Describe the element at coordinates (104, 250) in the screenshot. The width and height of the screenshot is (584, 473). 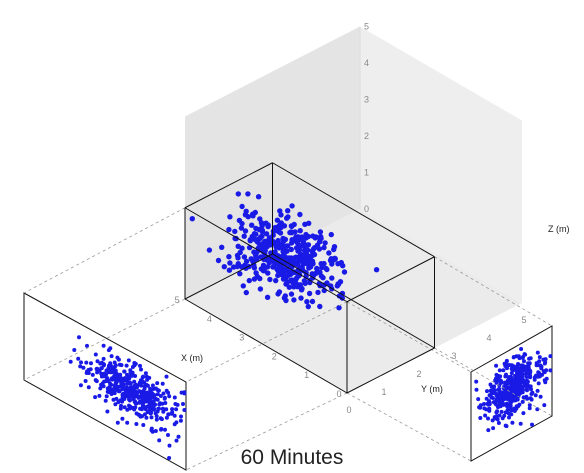
I see `projection-guide-line` at that location.